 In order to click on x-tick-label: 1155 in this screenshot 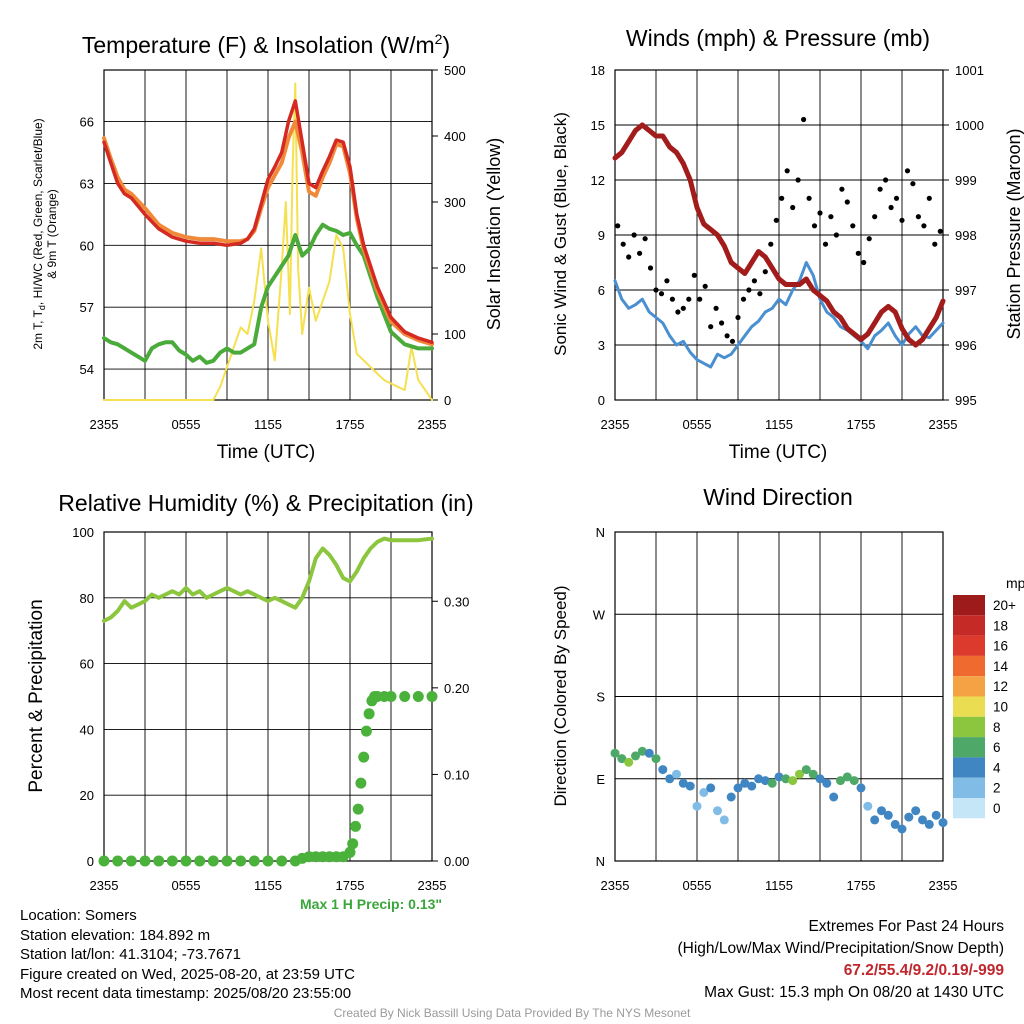, I will do `click(779, 885)`.